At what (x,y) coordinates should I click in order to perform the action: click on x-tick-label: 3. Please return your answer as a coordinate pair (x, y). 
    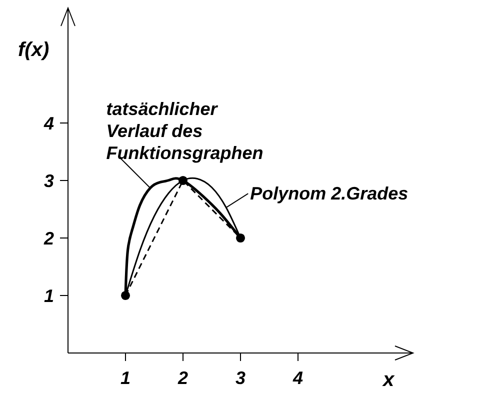
    Looking at the image, I should click on (240, 378).